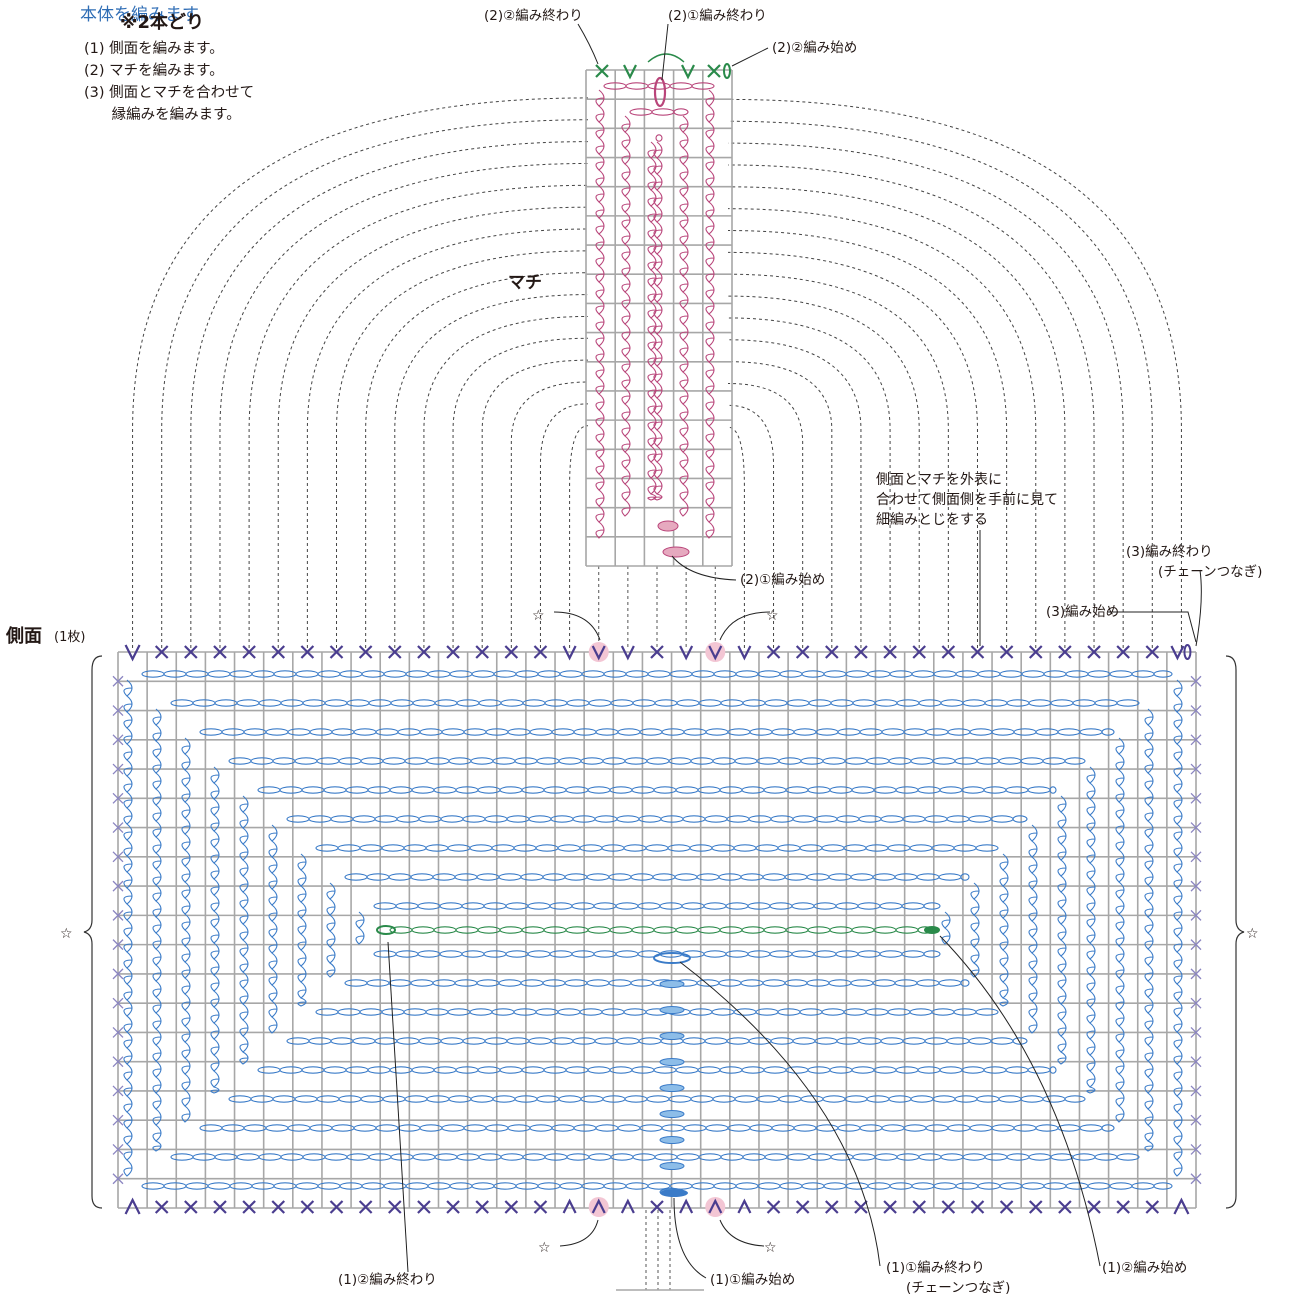  What do you see at coordinates (387, 1280) in the screenshot?
I see `label-1-2-end: (1)②編み終わり` at bounding box center [387, 1280].